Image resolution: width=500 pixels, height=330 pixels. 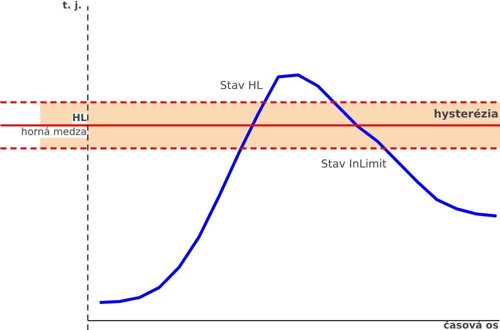 What do you see at coordinates (354, 163) in the screenshot?
I see `annotation: Stav InLimit` at bounding box center [354, 163].